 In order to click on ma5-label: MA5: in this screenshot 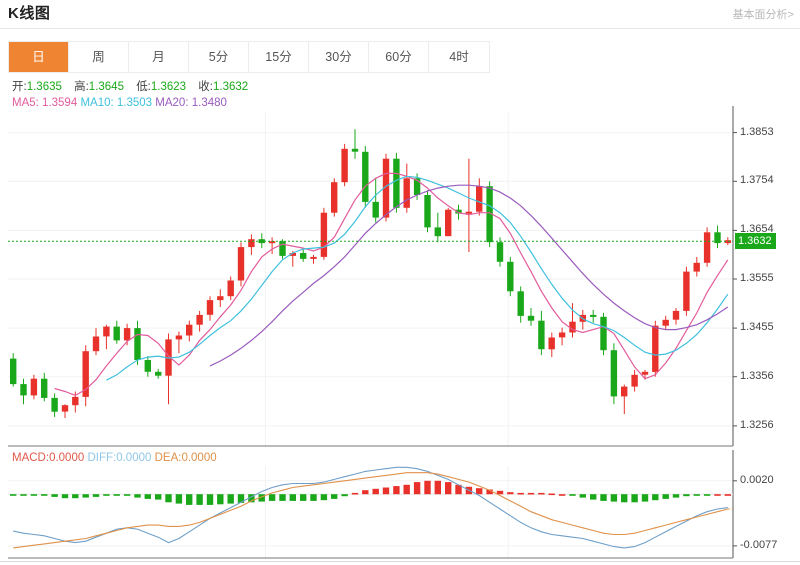, I will do `click(25, 103)`.